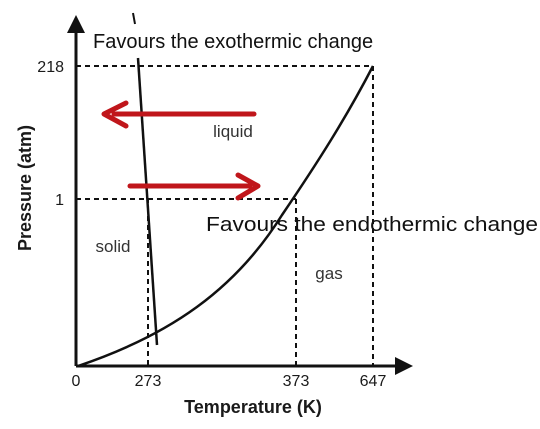  Describe the element at coordinates (50, 67) in the screenshot. I see `y-tick-218: 218` at that location.